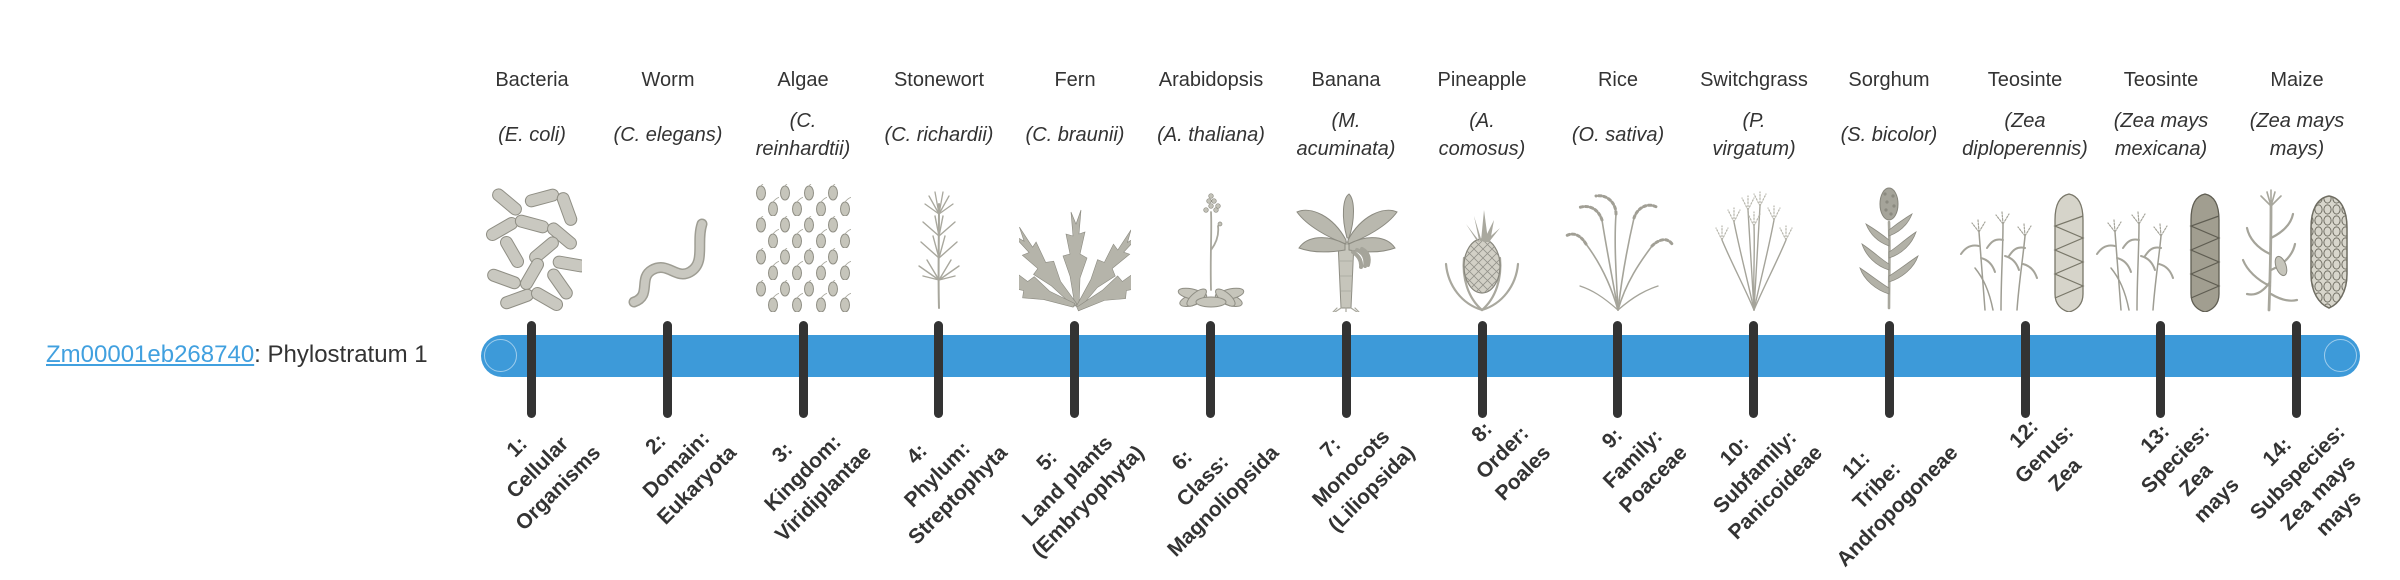 This screenshot has width=2400, height=580. Describe the element at coordinates (2306, 480) in the screenshot. I see `stratum-label-14: 14: Subspecies: Zea mays mays` at that location.